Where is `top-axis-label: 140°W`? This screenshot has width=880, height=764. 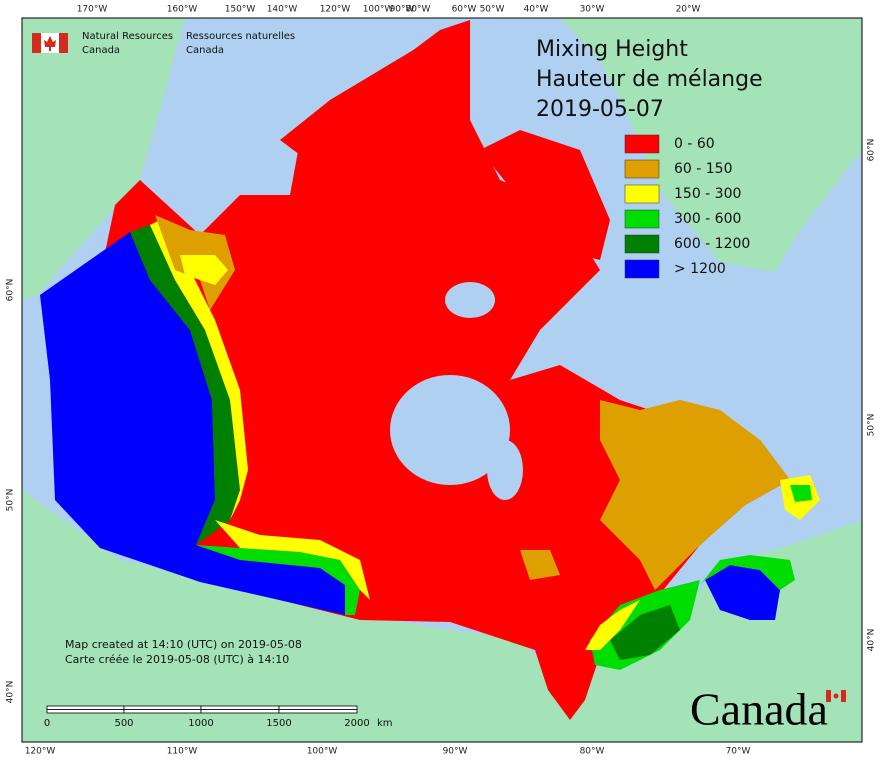 top-axis-label: 140°W is located at coordinates (282, 10).